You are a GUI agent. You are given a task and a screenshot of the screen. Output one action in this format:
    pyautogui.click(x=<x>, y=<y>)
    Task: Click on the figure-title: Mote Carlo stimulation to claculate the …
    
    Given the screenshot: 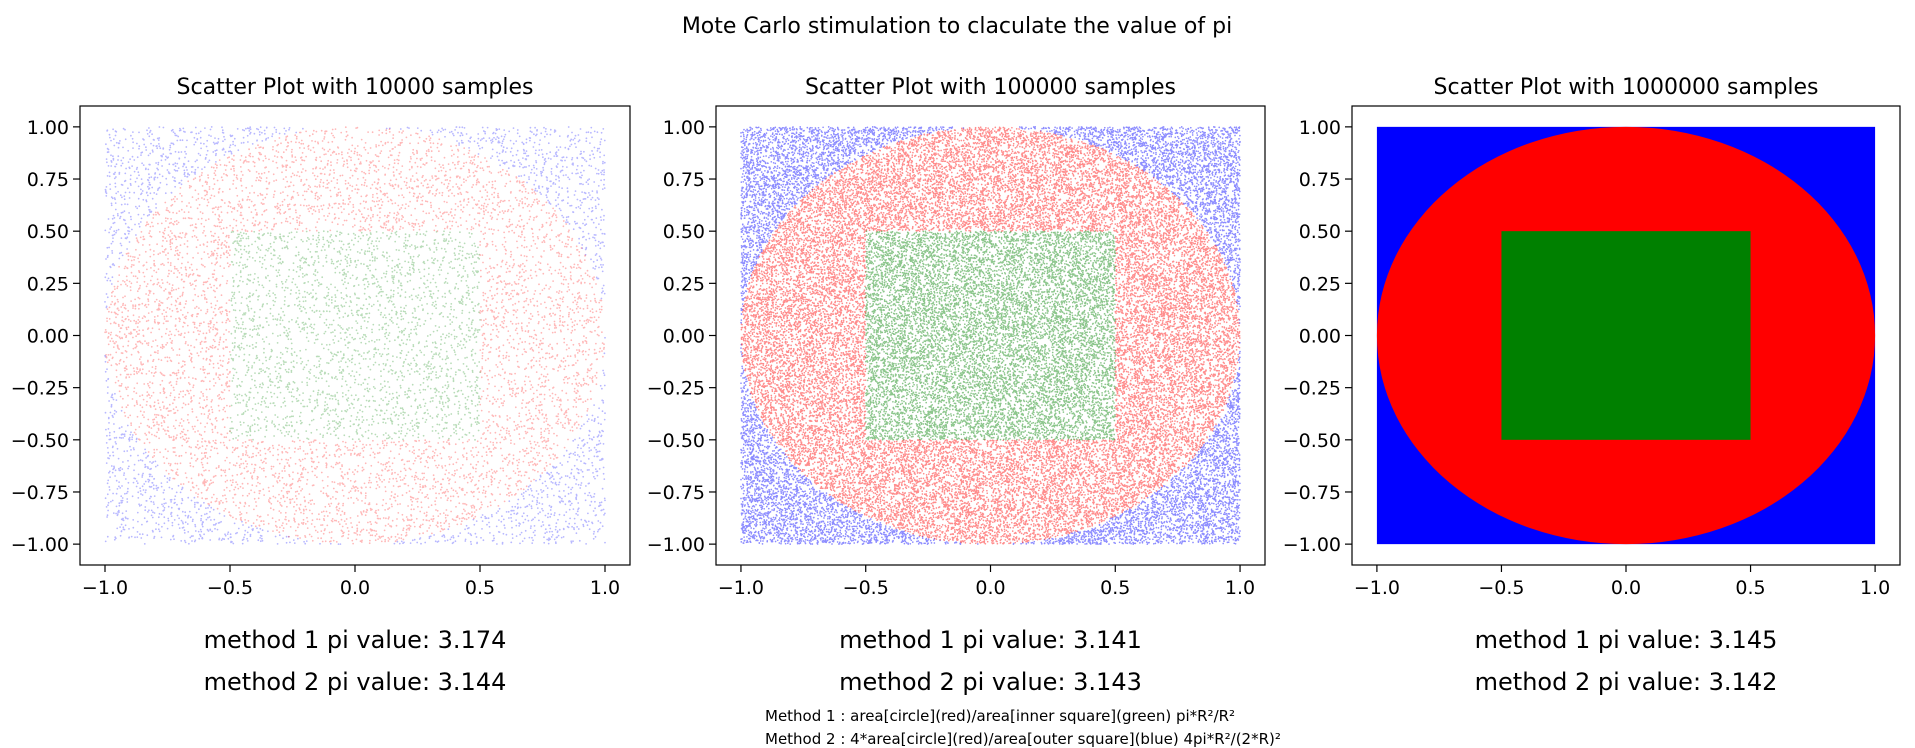 What is the action you would take?
    pyautogui.click(x=957, y=26)
    